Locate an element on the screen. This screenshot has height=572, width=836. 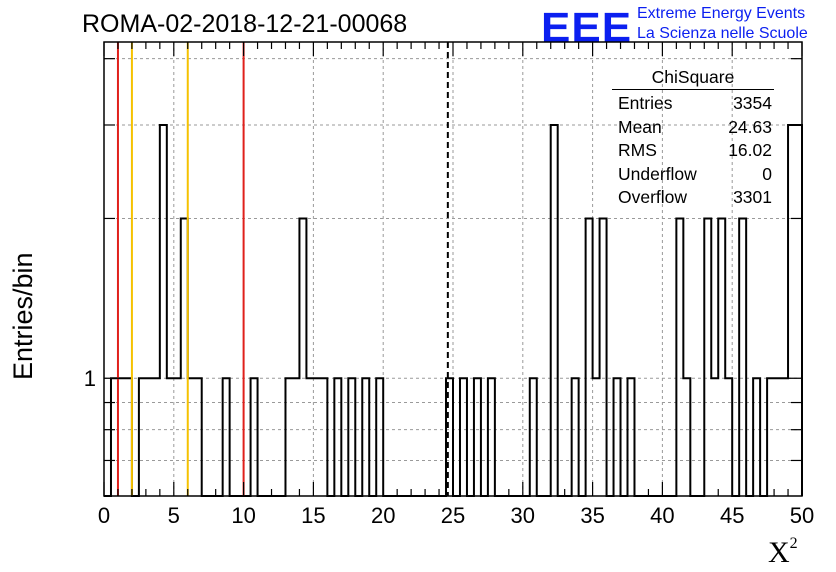
stats-row-entries: Entries 3354 is located at coordinates (695, 104).